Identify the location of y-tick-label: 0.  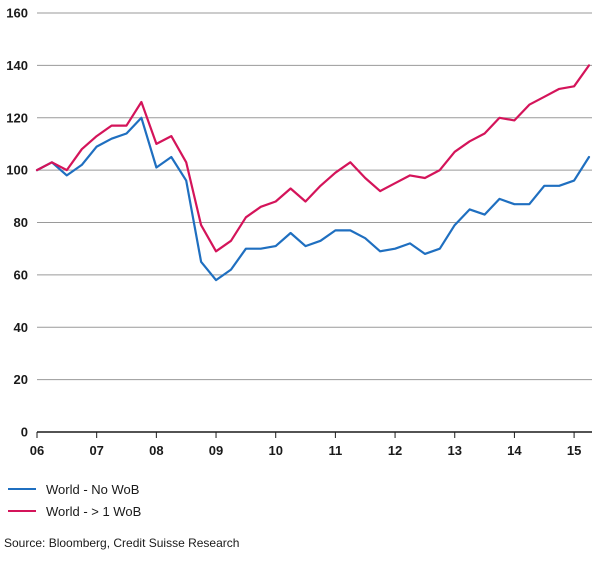
(24, 432).